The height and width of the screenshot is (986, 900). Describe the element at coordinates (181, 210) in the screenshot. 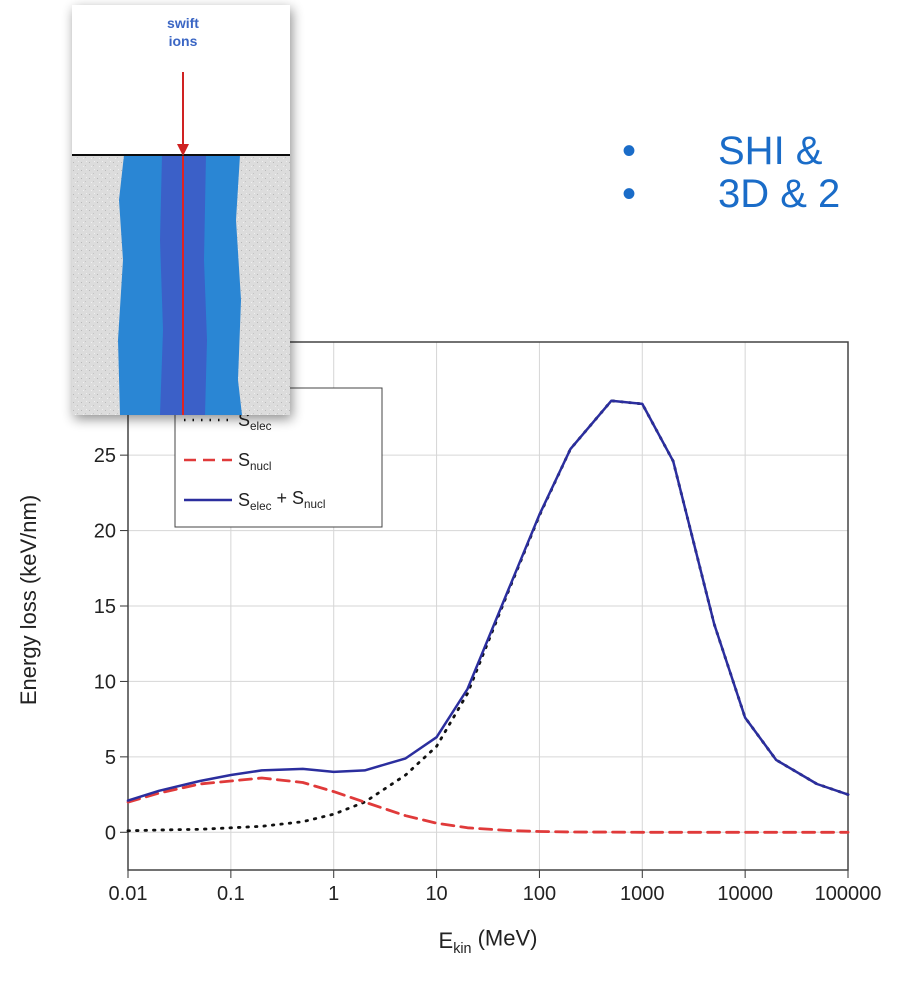

I see `inset-image: swift ions` at that location.